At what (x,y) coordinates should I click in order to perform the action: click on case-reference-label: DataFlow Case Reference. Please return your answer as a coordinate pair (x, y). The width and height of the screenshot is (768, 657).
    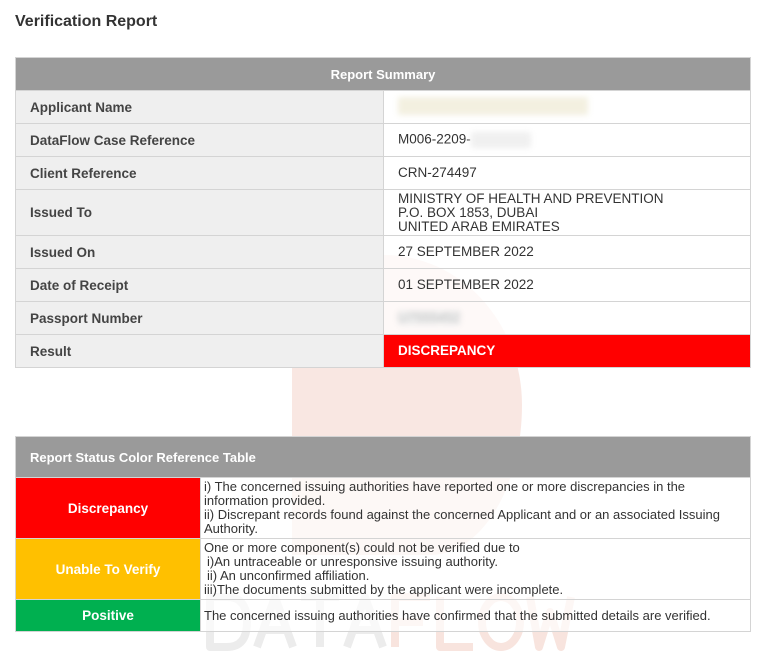
    Looking at the image, I should click on (199, 140).